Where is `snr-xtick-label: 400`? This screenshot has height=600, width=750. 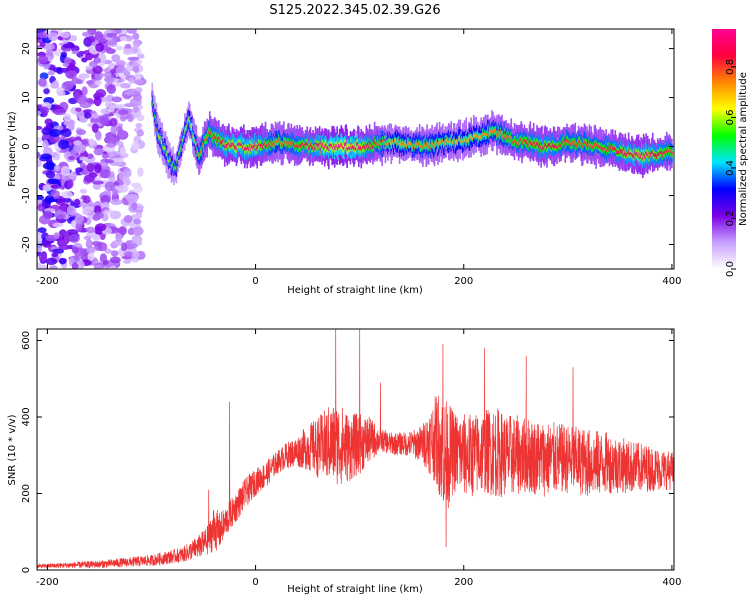
snr-xtick-label: 400 is located at coordinates (671, 582).